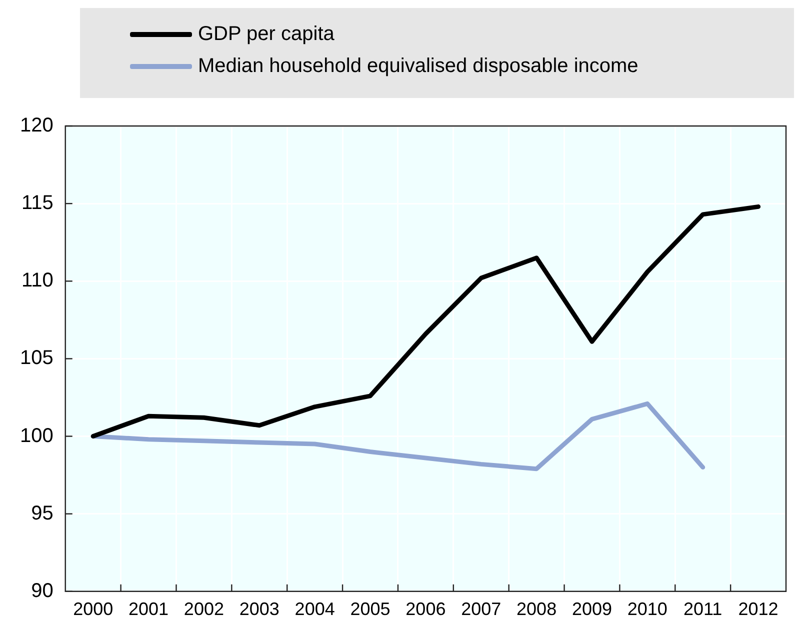  Describe the element at coordinates (37, 203) in the screenshot. I see `y-tick-label: 115` at that location.